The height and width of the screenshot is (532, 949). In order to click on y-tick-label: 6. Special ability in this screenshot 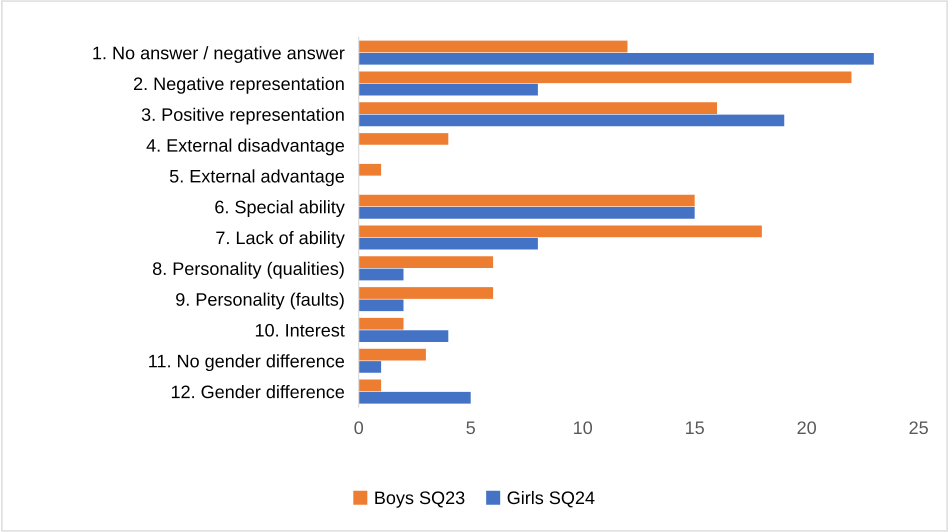, I will do `click(280, 208)`.